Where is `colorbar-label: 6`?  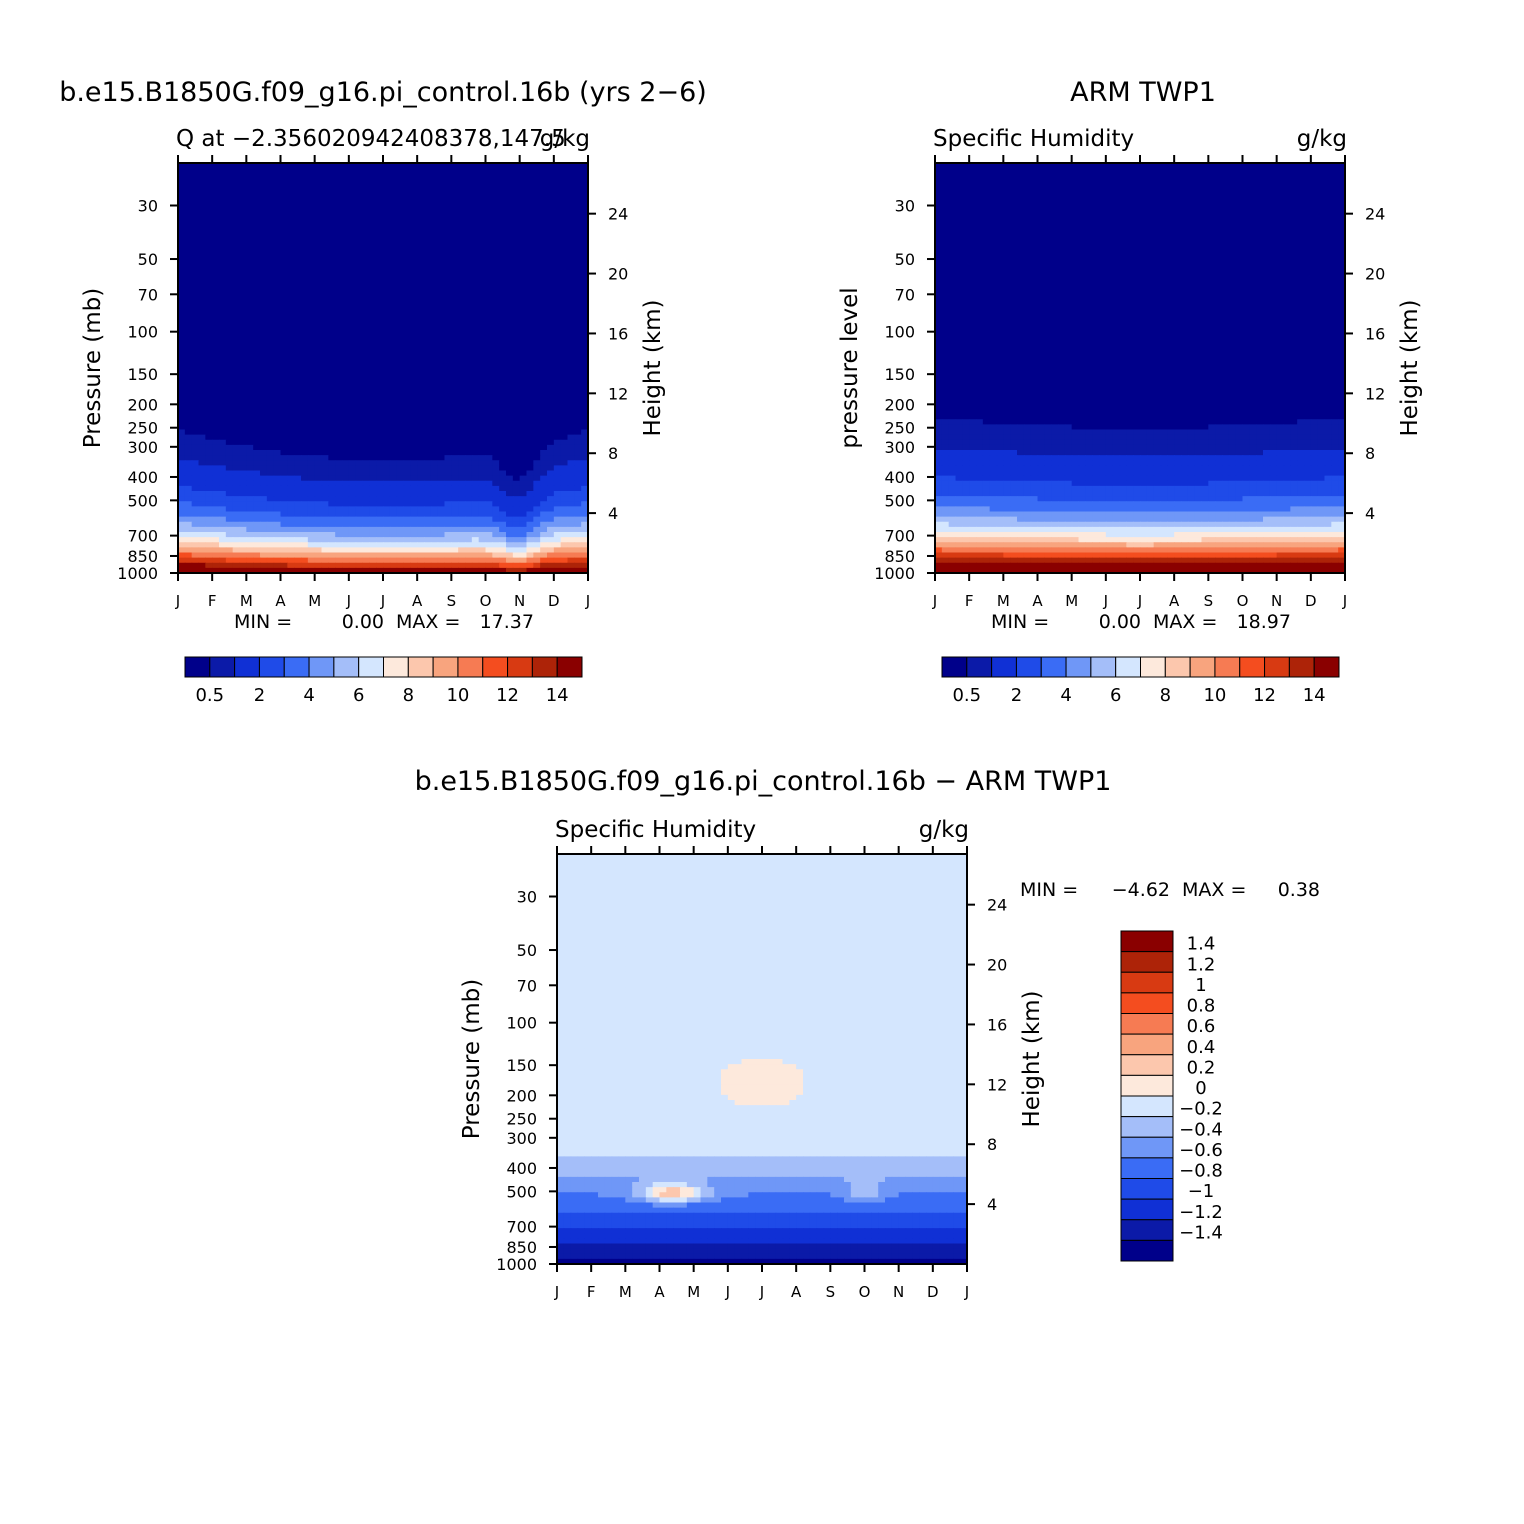
colorbar-label: 6 is located at coordinates (358, 695).